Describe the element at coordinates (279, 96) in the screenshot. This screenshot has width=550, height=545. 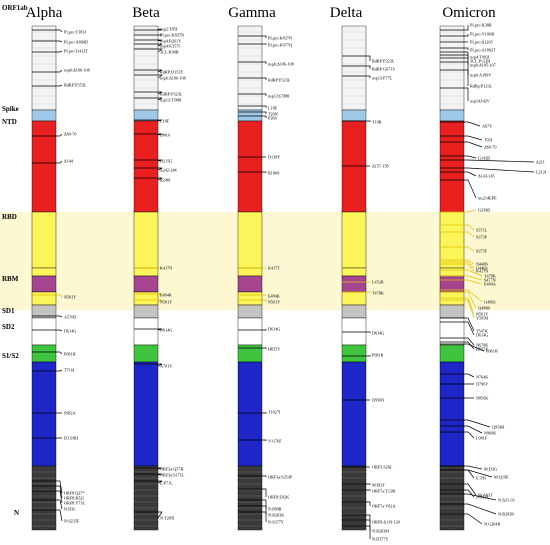
I see `mutation-label: nsp13:E588I` at that location.